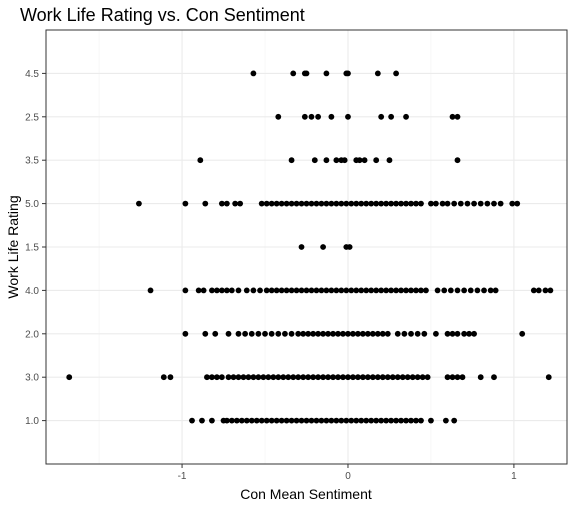  What do you see at coordinates (32, 291) in the screenshot?
I see `y-tick-label: 4.0` at bounding box center [32, 291].